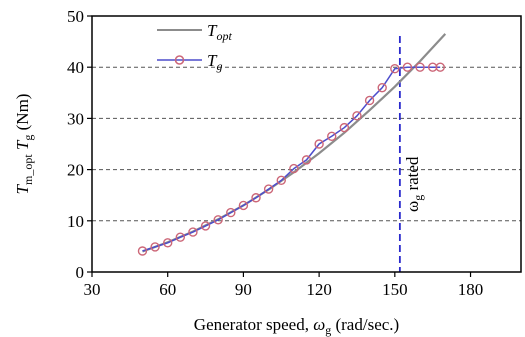  Describe the element at coordinates (75, 67) in the screenshot. I see `y-tick-label-40: 40` at that location.